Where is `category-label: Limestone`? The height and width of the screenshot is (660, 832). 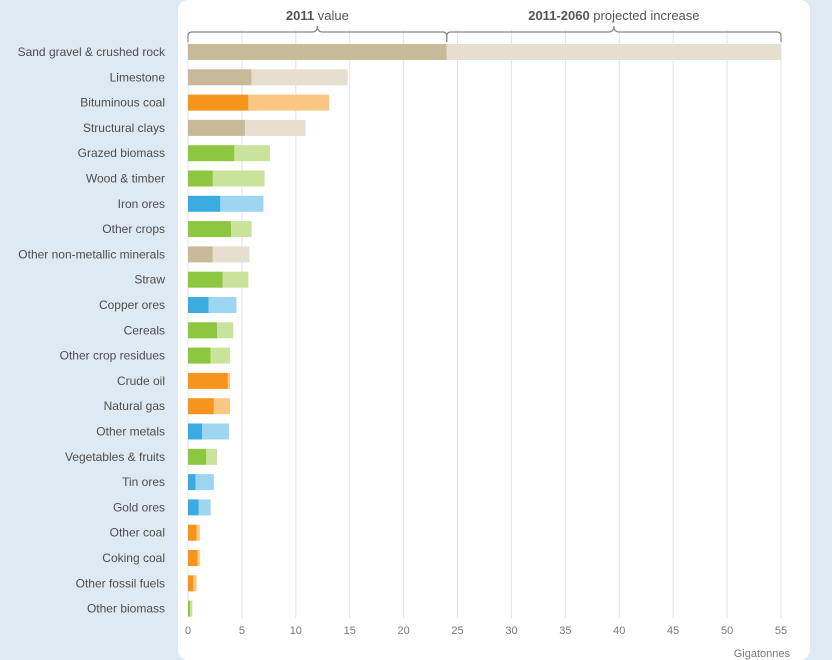 category-label: Limestone is located at coordinates (138, 77).